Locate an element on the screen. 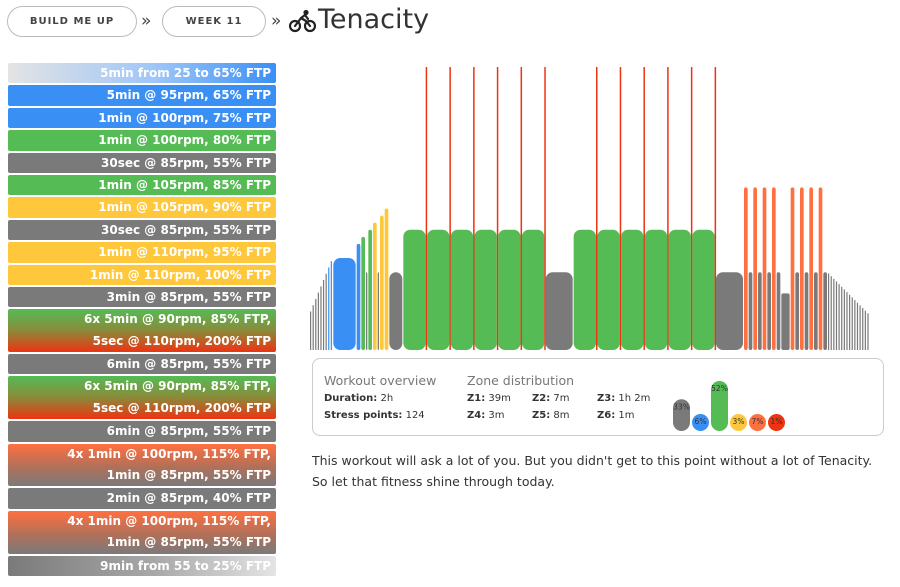  workout-step-text: 1min @ 110rpm, 95% FTP is located at coordinates (184, 252).